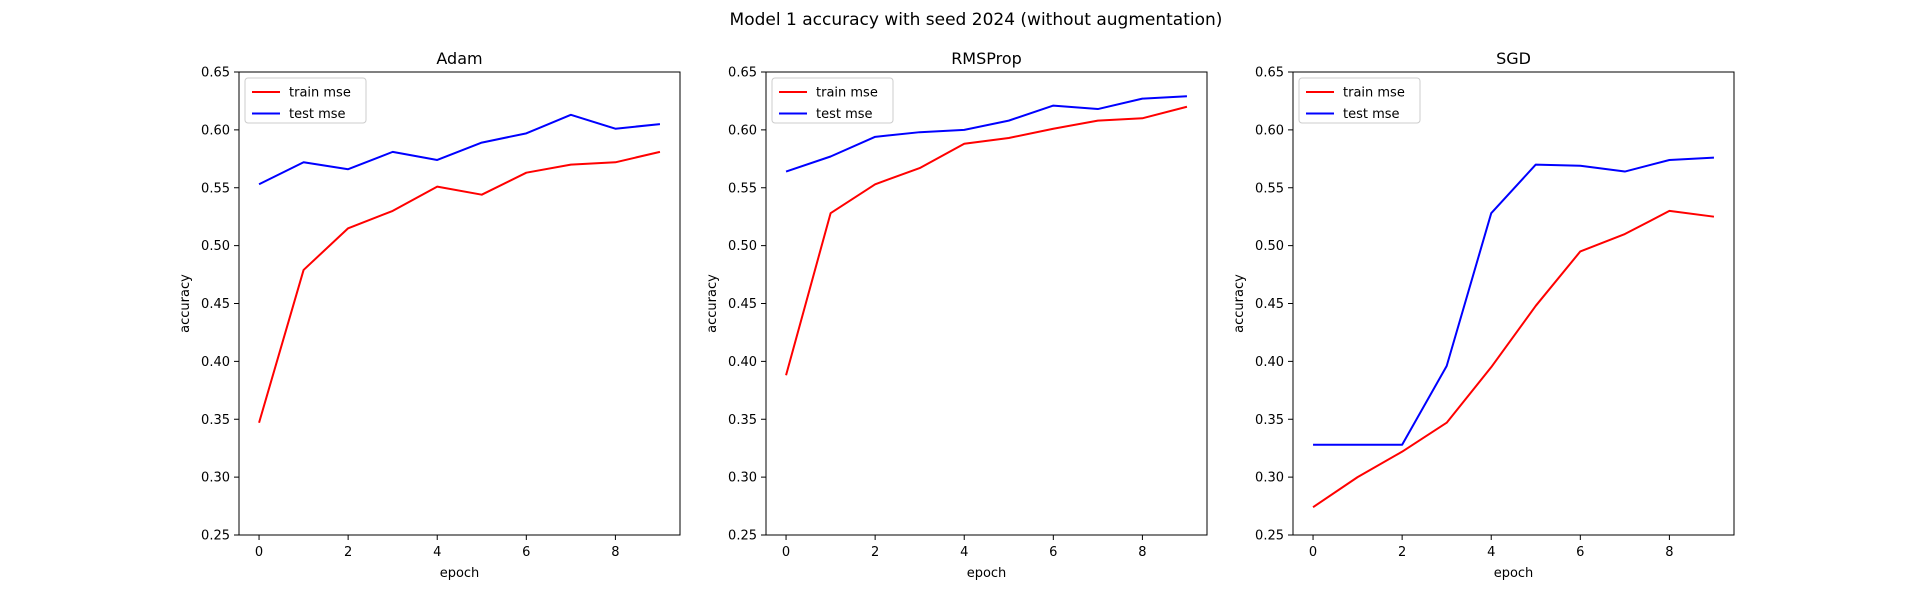 The width and height of the screenshot is (1919, 599). What do you see at coordinates (986, 58) in the screenshot?
I see `subplot-title: RMSProp` at bounding box center [986, 58].